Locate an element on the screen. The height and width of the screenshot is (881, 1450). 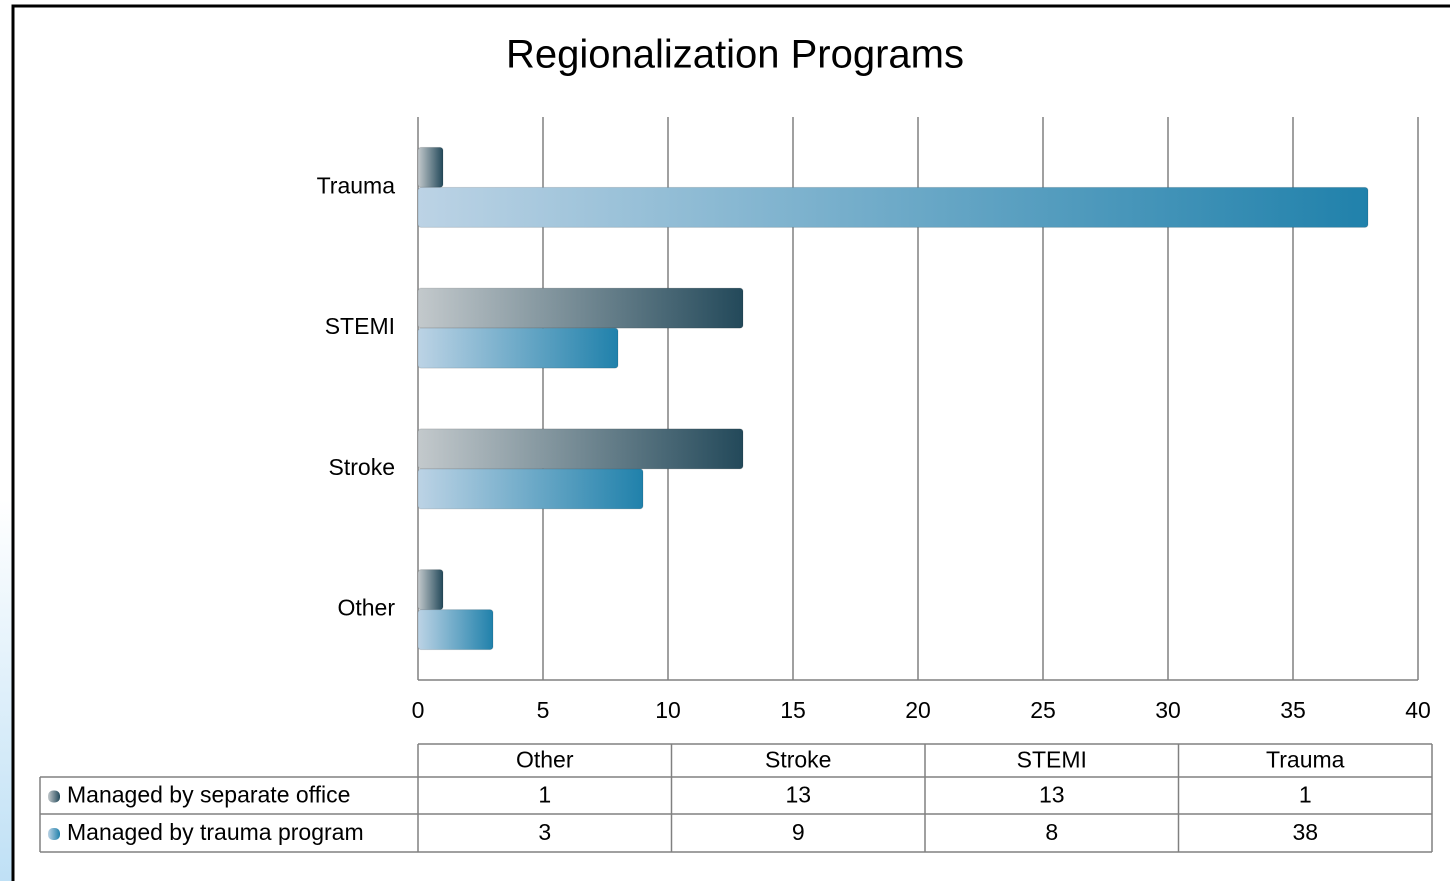
x-tick-label: 40 is located at coordinates (1418, 710).